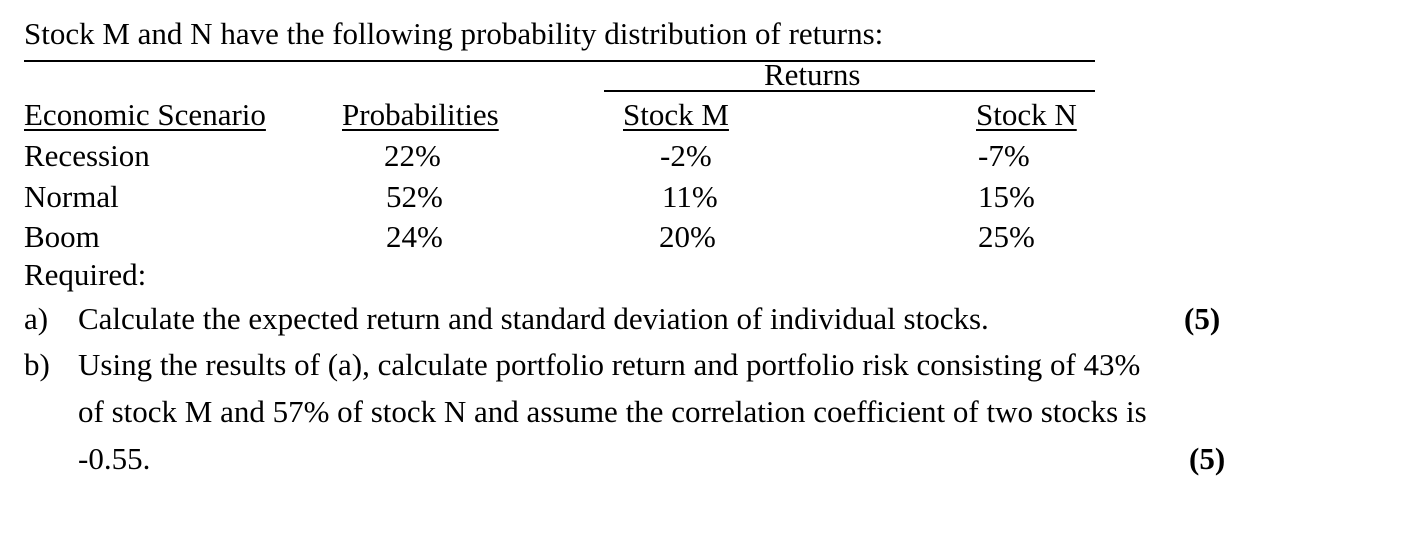 The width and height of the screenshot is (1417, 547). What do you see at coordinates (85, 274) in the screenshot?
I see `required-label: Required:` at bounding box center [85, 274].